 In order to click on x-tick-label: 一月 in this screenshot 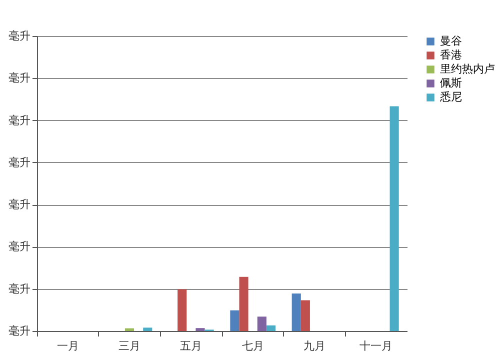, I will do `click(67, 346)`.